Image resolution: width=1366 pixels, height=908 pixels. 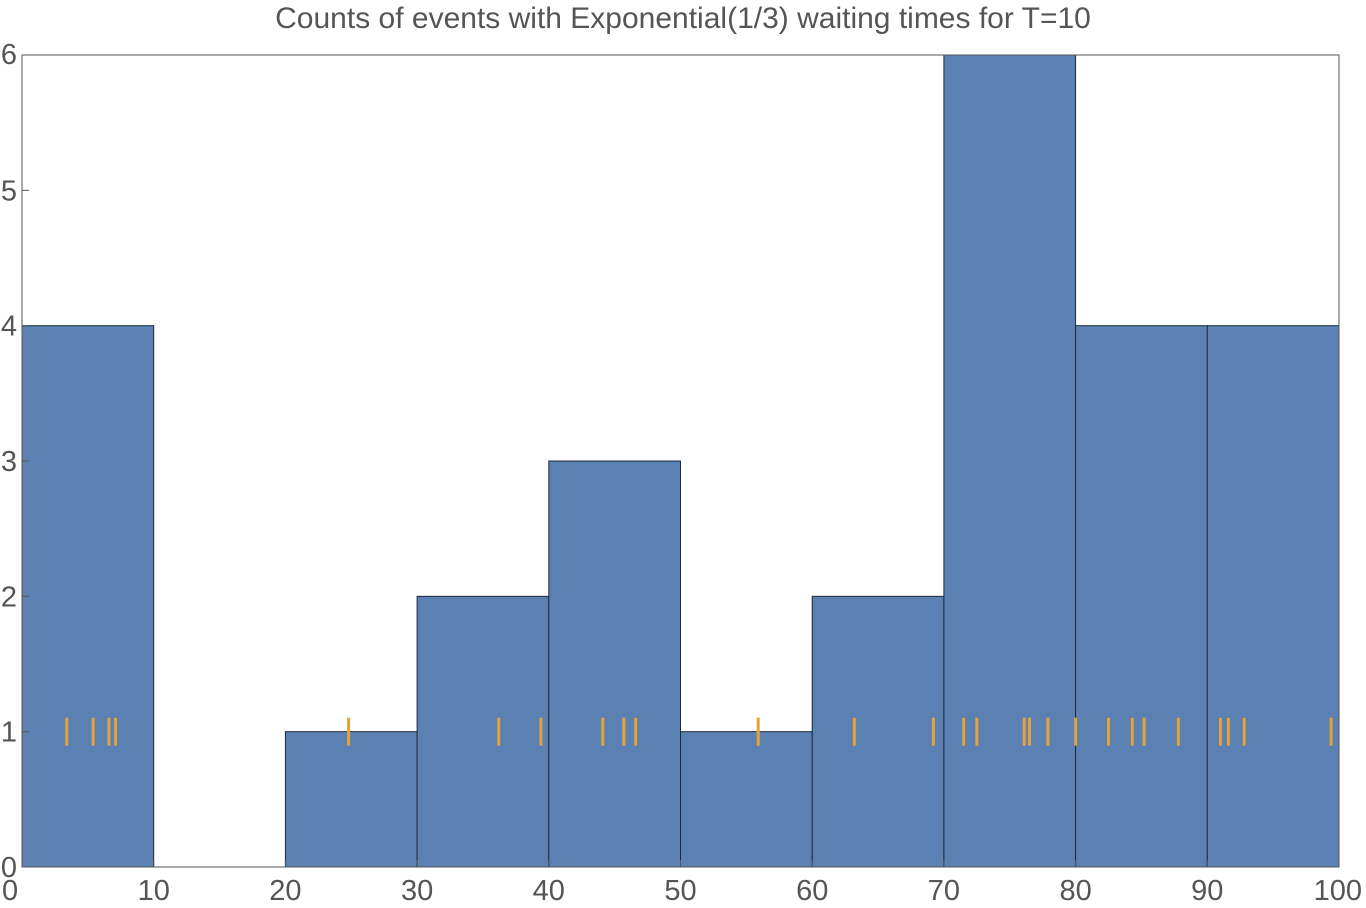 I want to click on x-tick-label-7: 70, so click(x=944, y=891).